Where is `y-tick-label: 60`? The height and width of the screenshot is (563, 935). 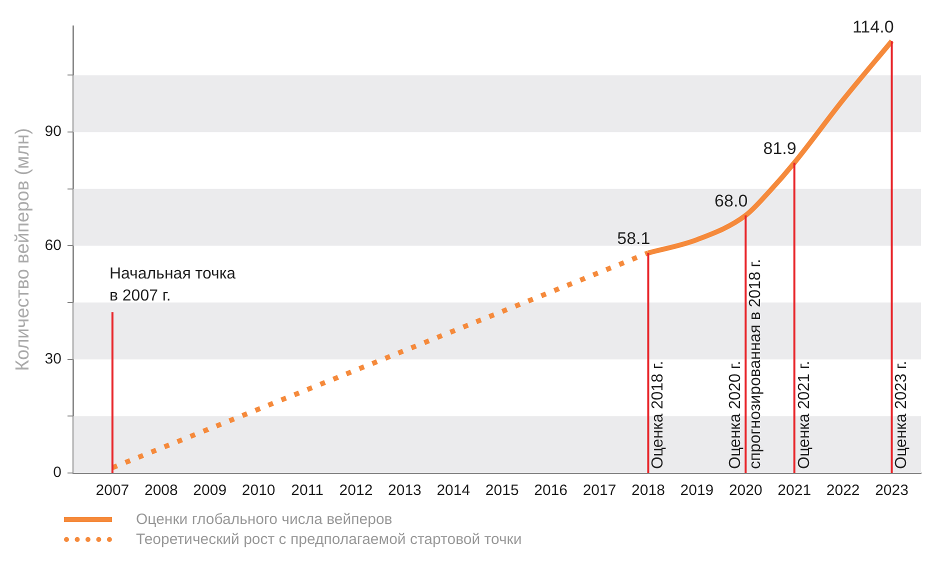 y-tick-label: 60 is located at coordinates (53, 245).